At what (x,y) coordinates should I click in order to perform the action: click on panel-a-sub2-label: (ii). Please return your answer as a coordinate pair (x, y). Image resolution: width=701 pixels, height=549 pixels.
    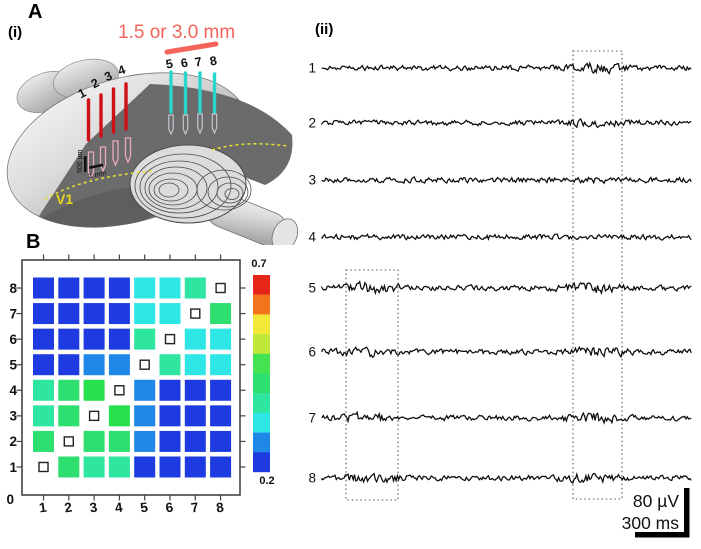
    Looking at the image, I should click on (324, 29).